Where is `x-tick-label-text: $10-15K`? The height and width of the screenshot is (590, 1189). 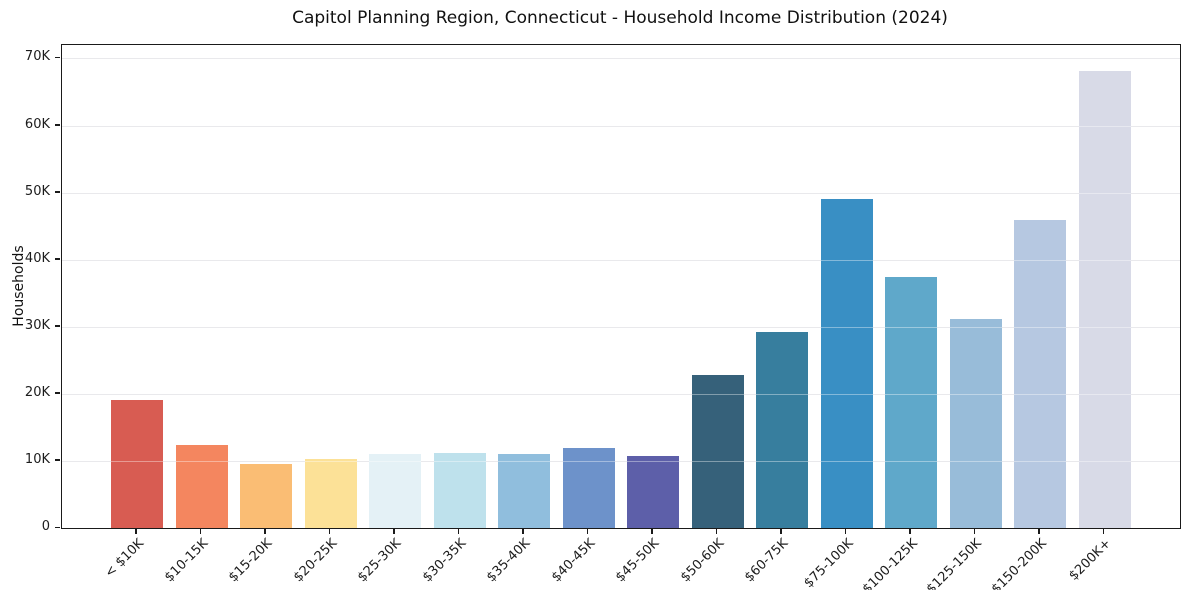 x-tick-label-text: $10-15K is located at coordinates (186, 561).